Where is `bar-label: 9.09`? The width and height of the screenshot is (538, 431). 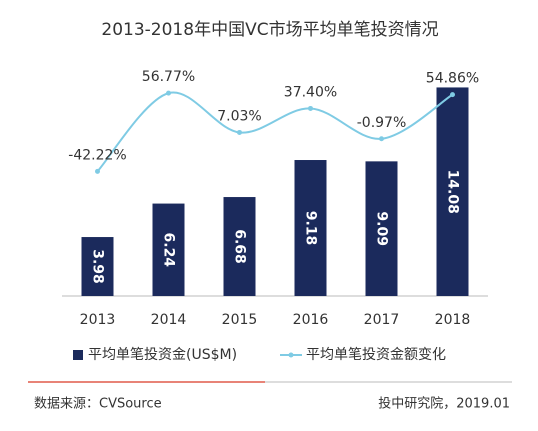 bar-label: 9.09 is located at coordinates (382, 228).